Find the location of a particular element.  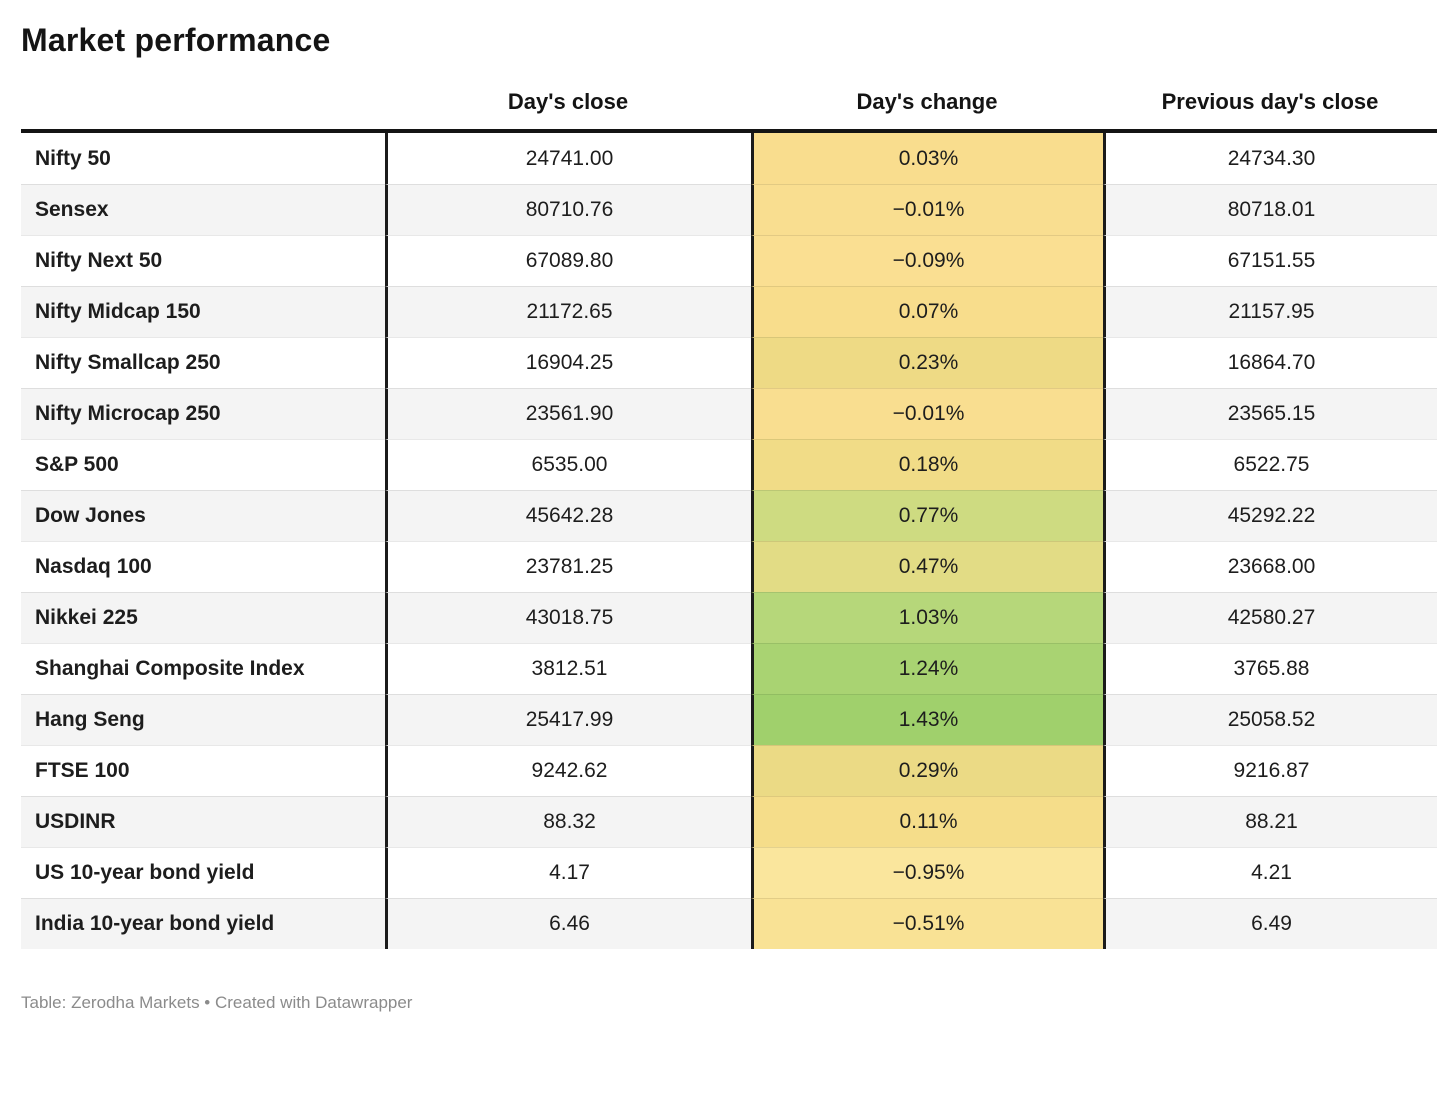

row-label: Shanghai Composite Index is located at coordinates (203, 668).